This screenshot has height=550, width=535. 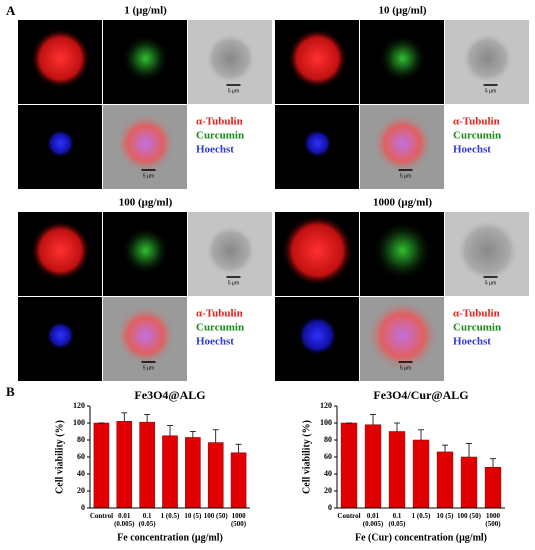 What do you see at coordinates (11, 10) in the screenshot?
I see `panel-label: A` at bounding box center [11, 10].